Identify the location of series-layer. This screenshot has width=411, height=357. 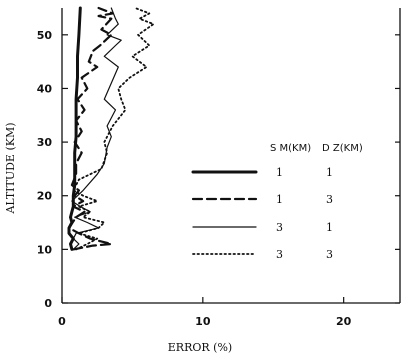
(111, 128).